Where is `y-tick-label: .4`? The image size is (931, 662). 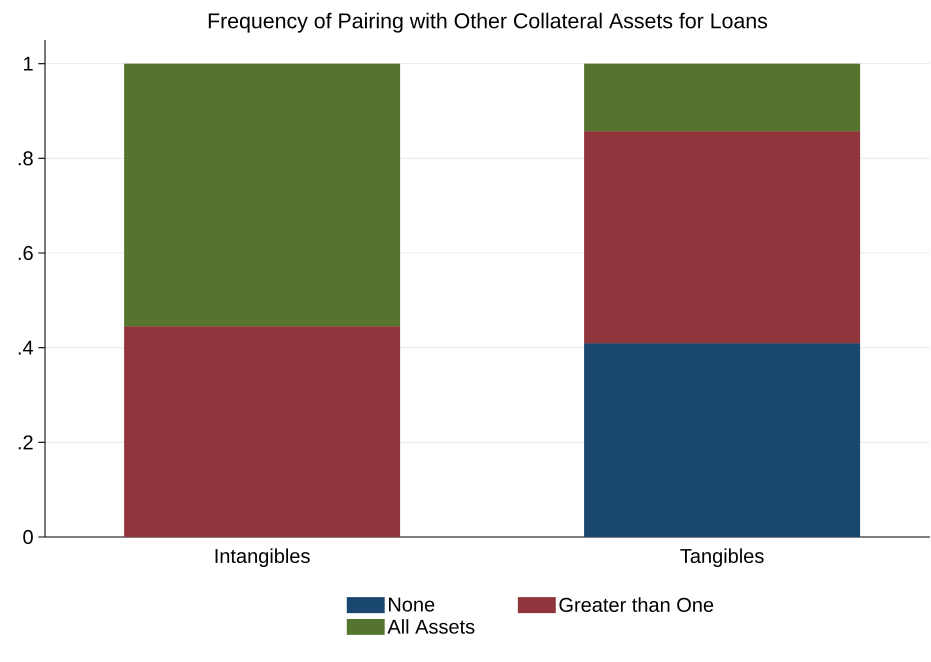
y-tick-label: .4 is located at coordinates (26, 347).